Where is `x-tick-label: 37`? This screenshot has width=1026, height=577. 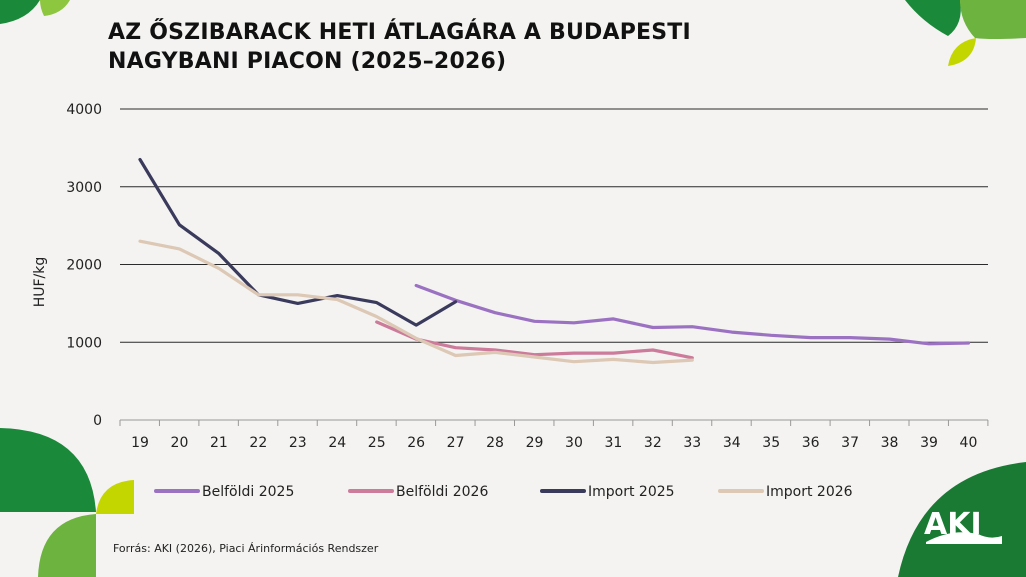
x-tick-label: 37 is located at coordinates (850, 443).